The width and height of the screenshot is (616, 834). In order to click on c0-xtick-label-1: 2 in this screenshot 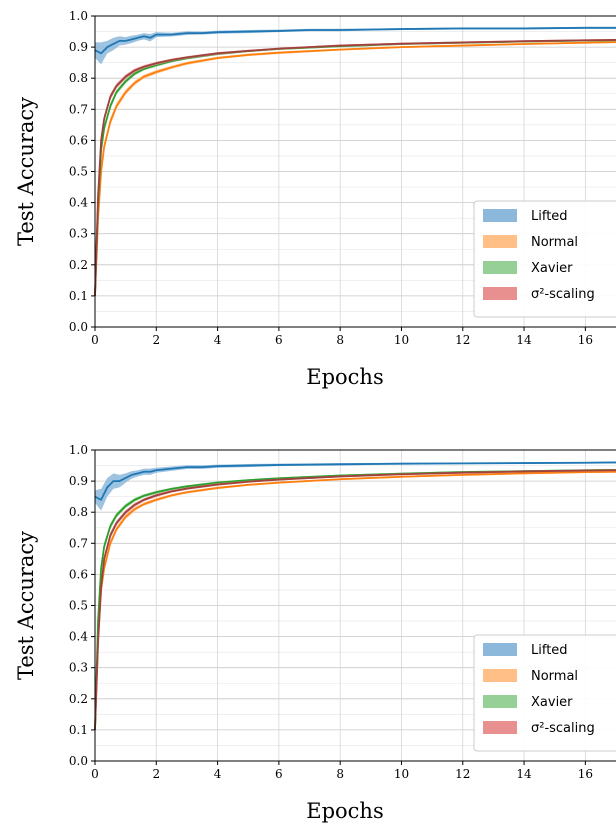, I will do `click(156, 340)`.